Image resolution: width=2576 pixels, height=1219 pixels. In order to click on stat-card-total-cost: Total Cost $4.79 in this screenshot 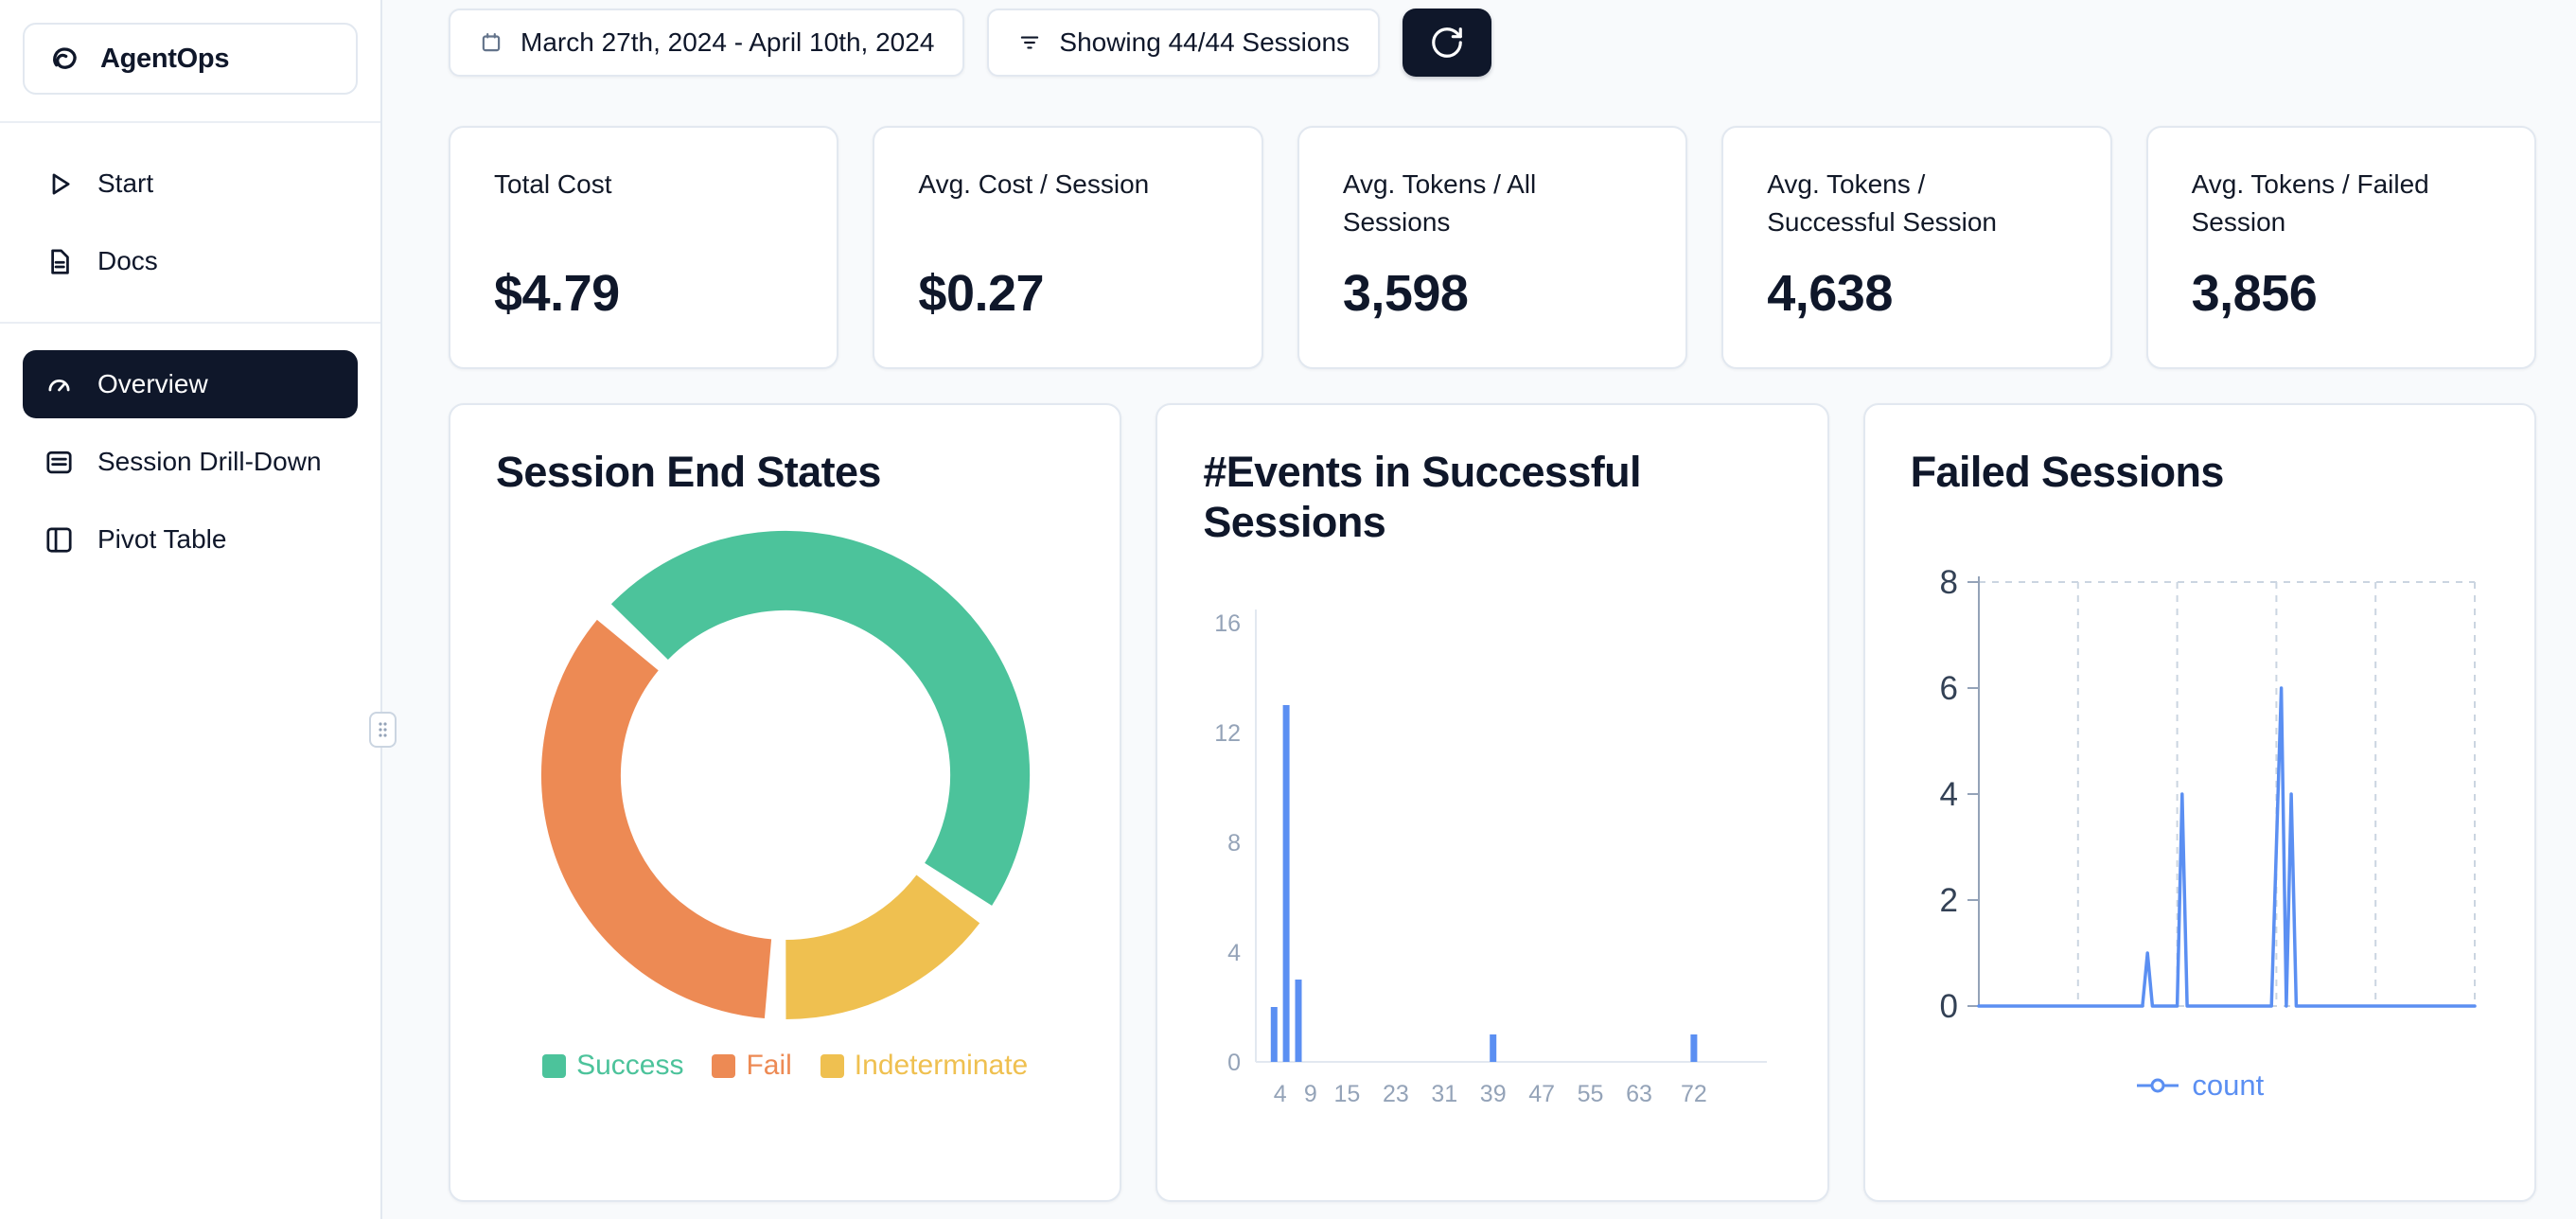, I will do `click(644, 247)`.